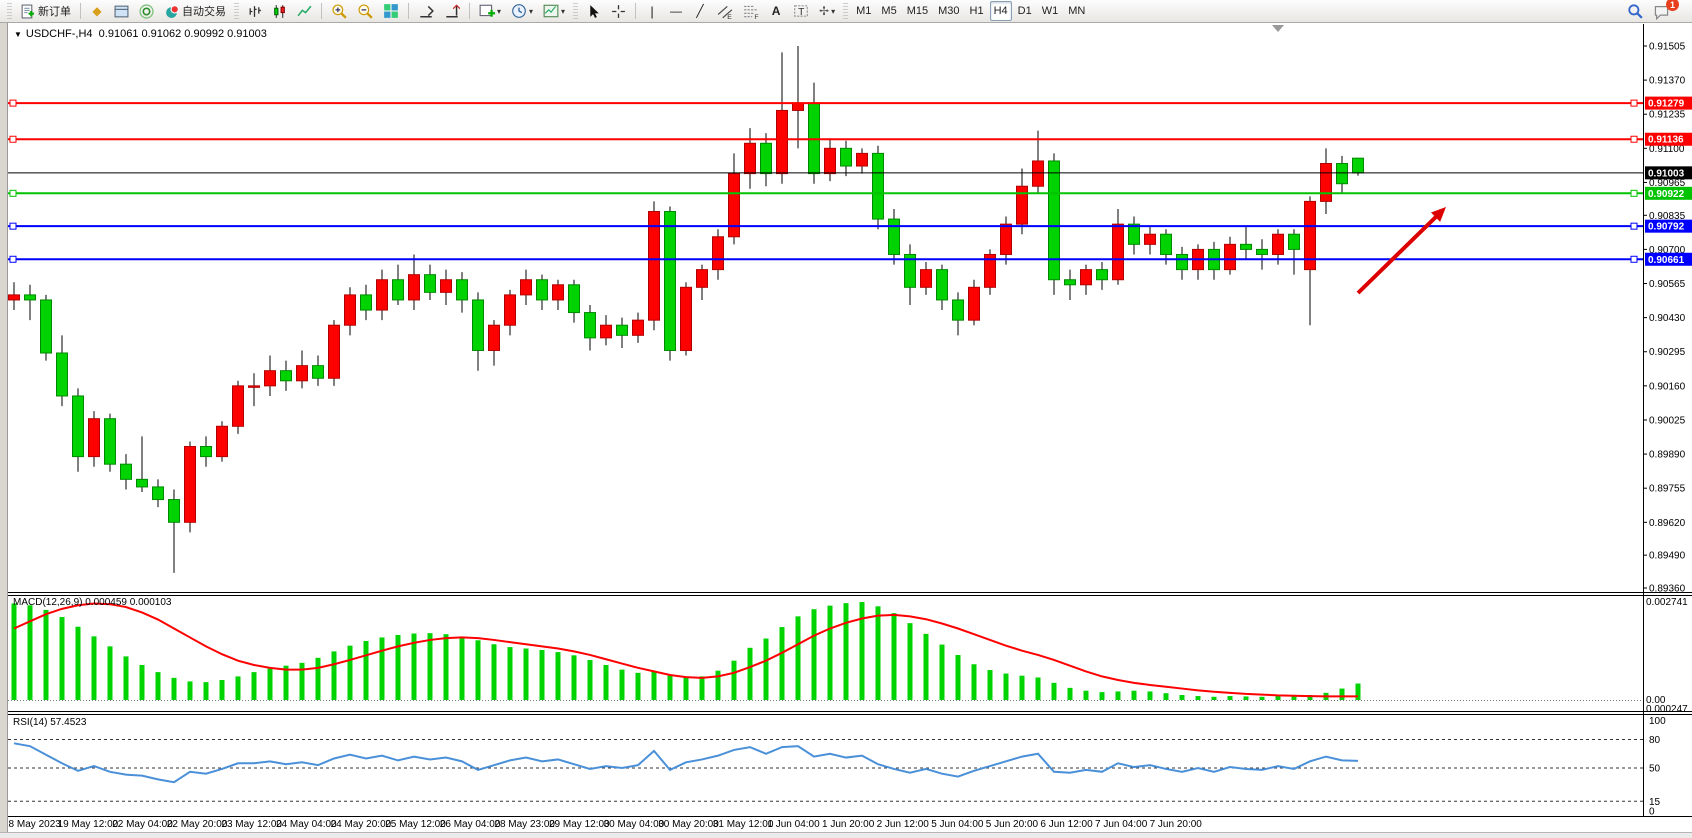 The height and width of the screenshot is (838, 1692). I want to click on svg-text: 80, so click(1655, 740).